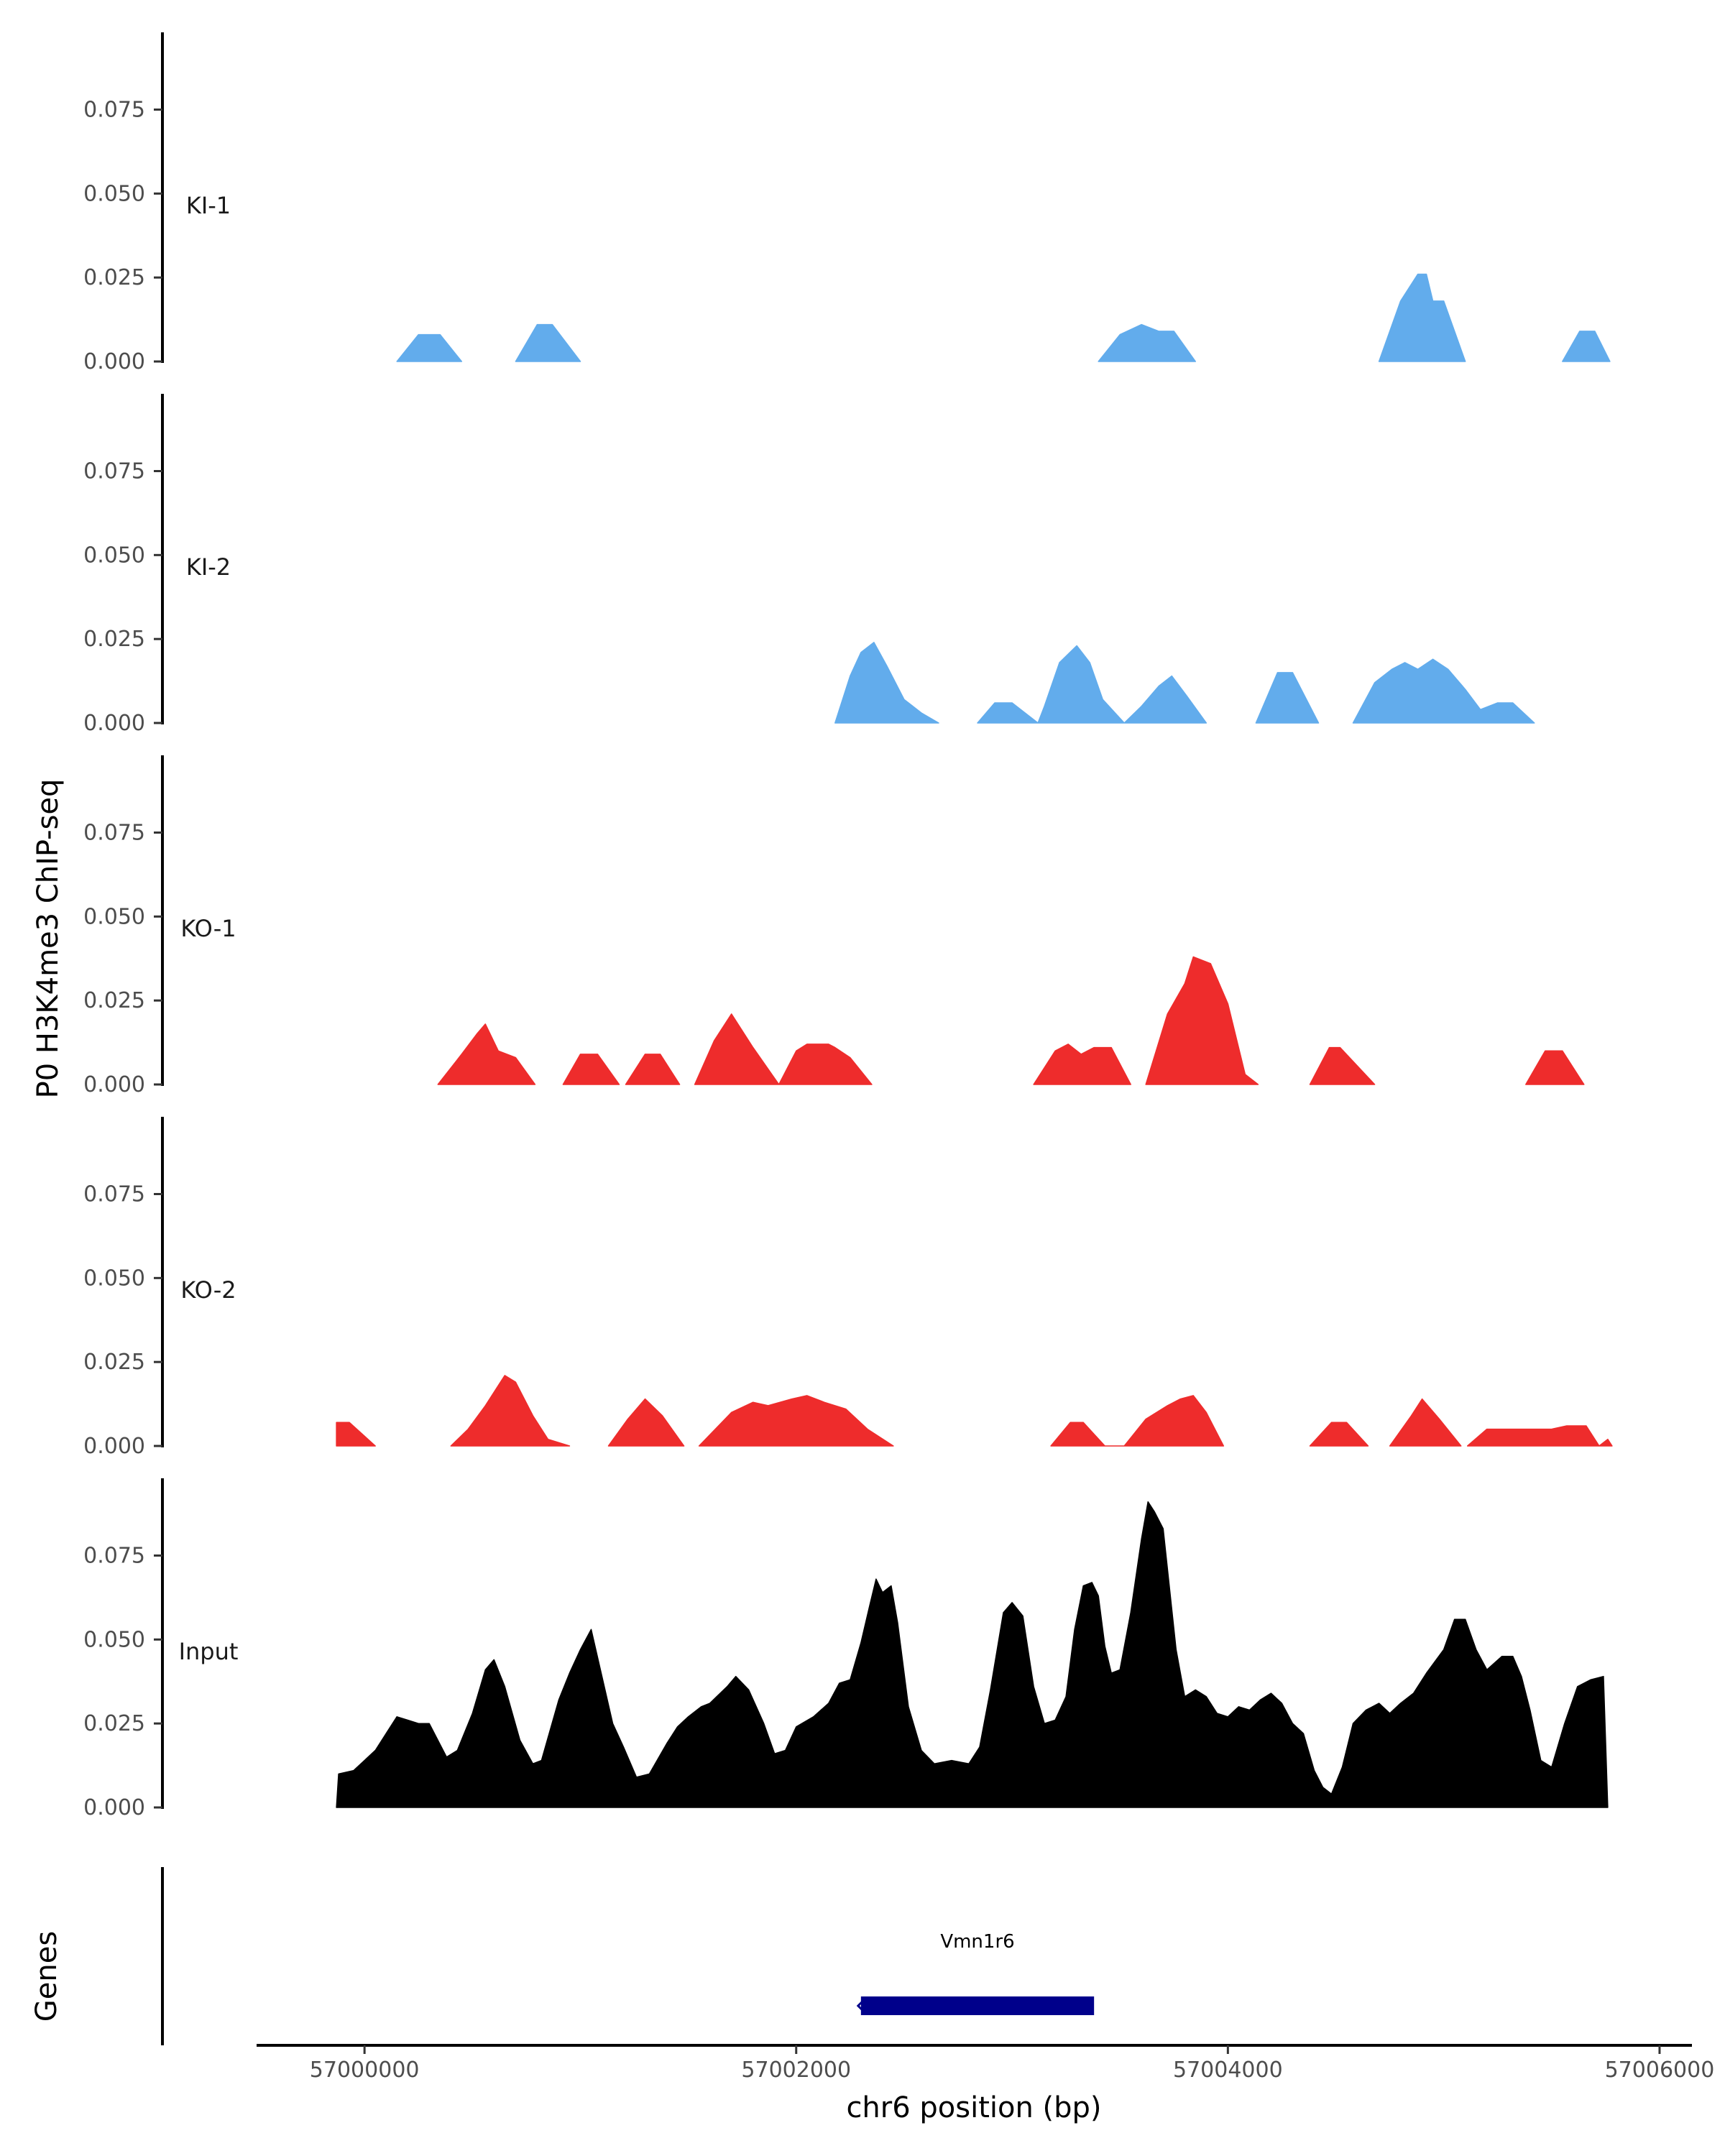 The image size is (1725, 2156). What do you see at coordinates (208, 205) in the screenshot?
I see `track-label: KI-1` at bounding box center [208, 205].